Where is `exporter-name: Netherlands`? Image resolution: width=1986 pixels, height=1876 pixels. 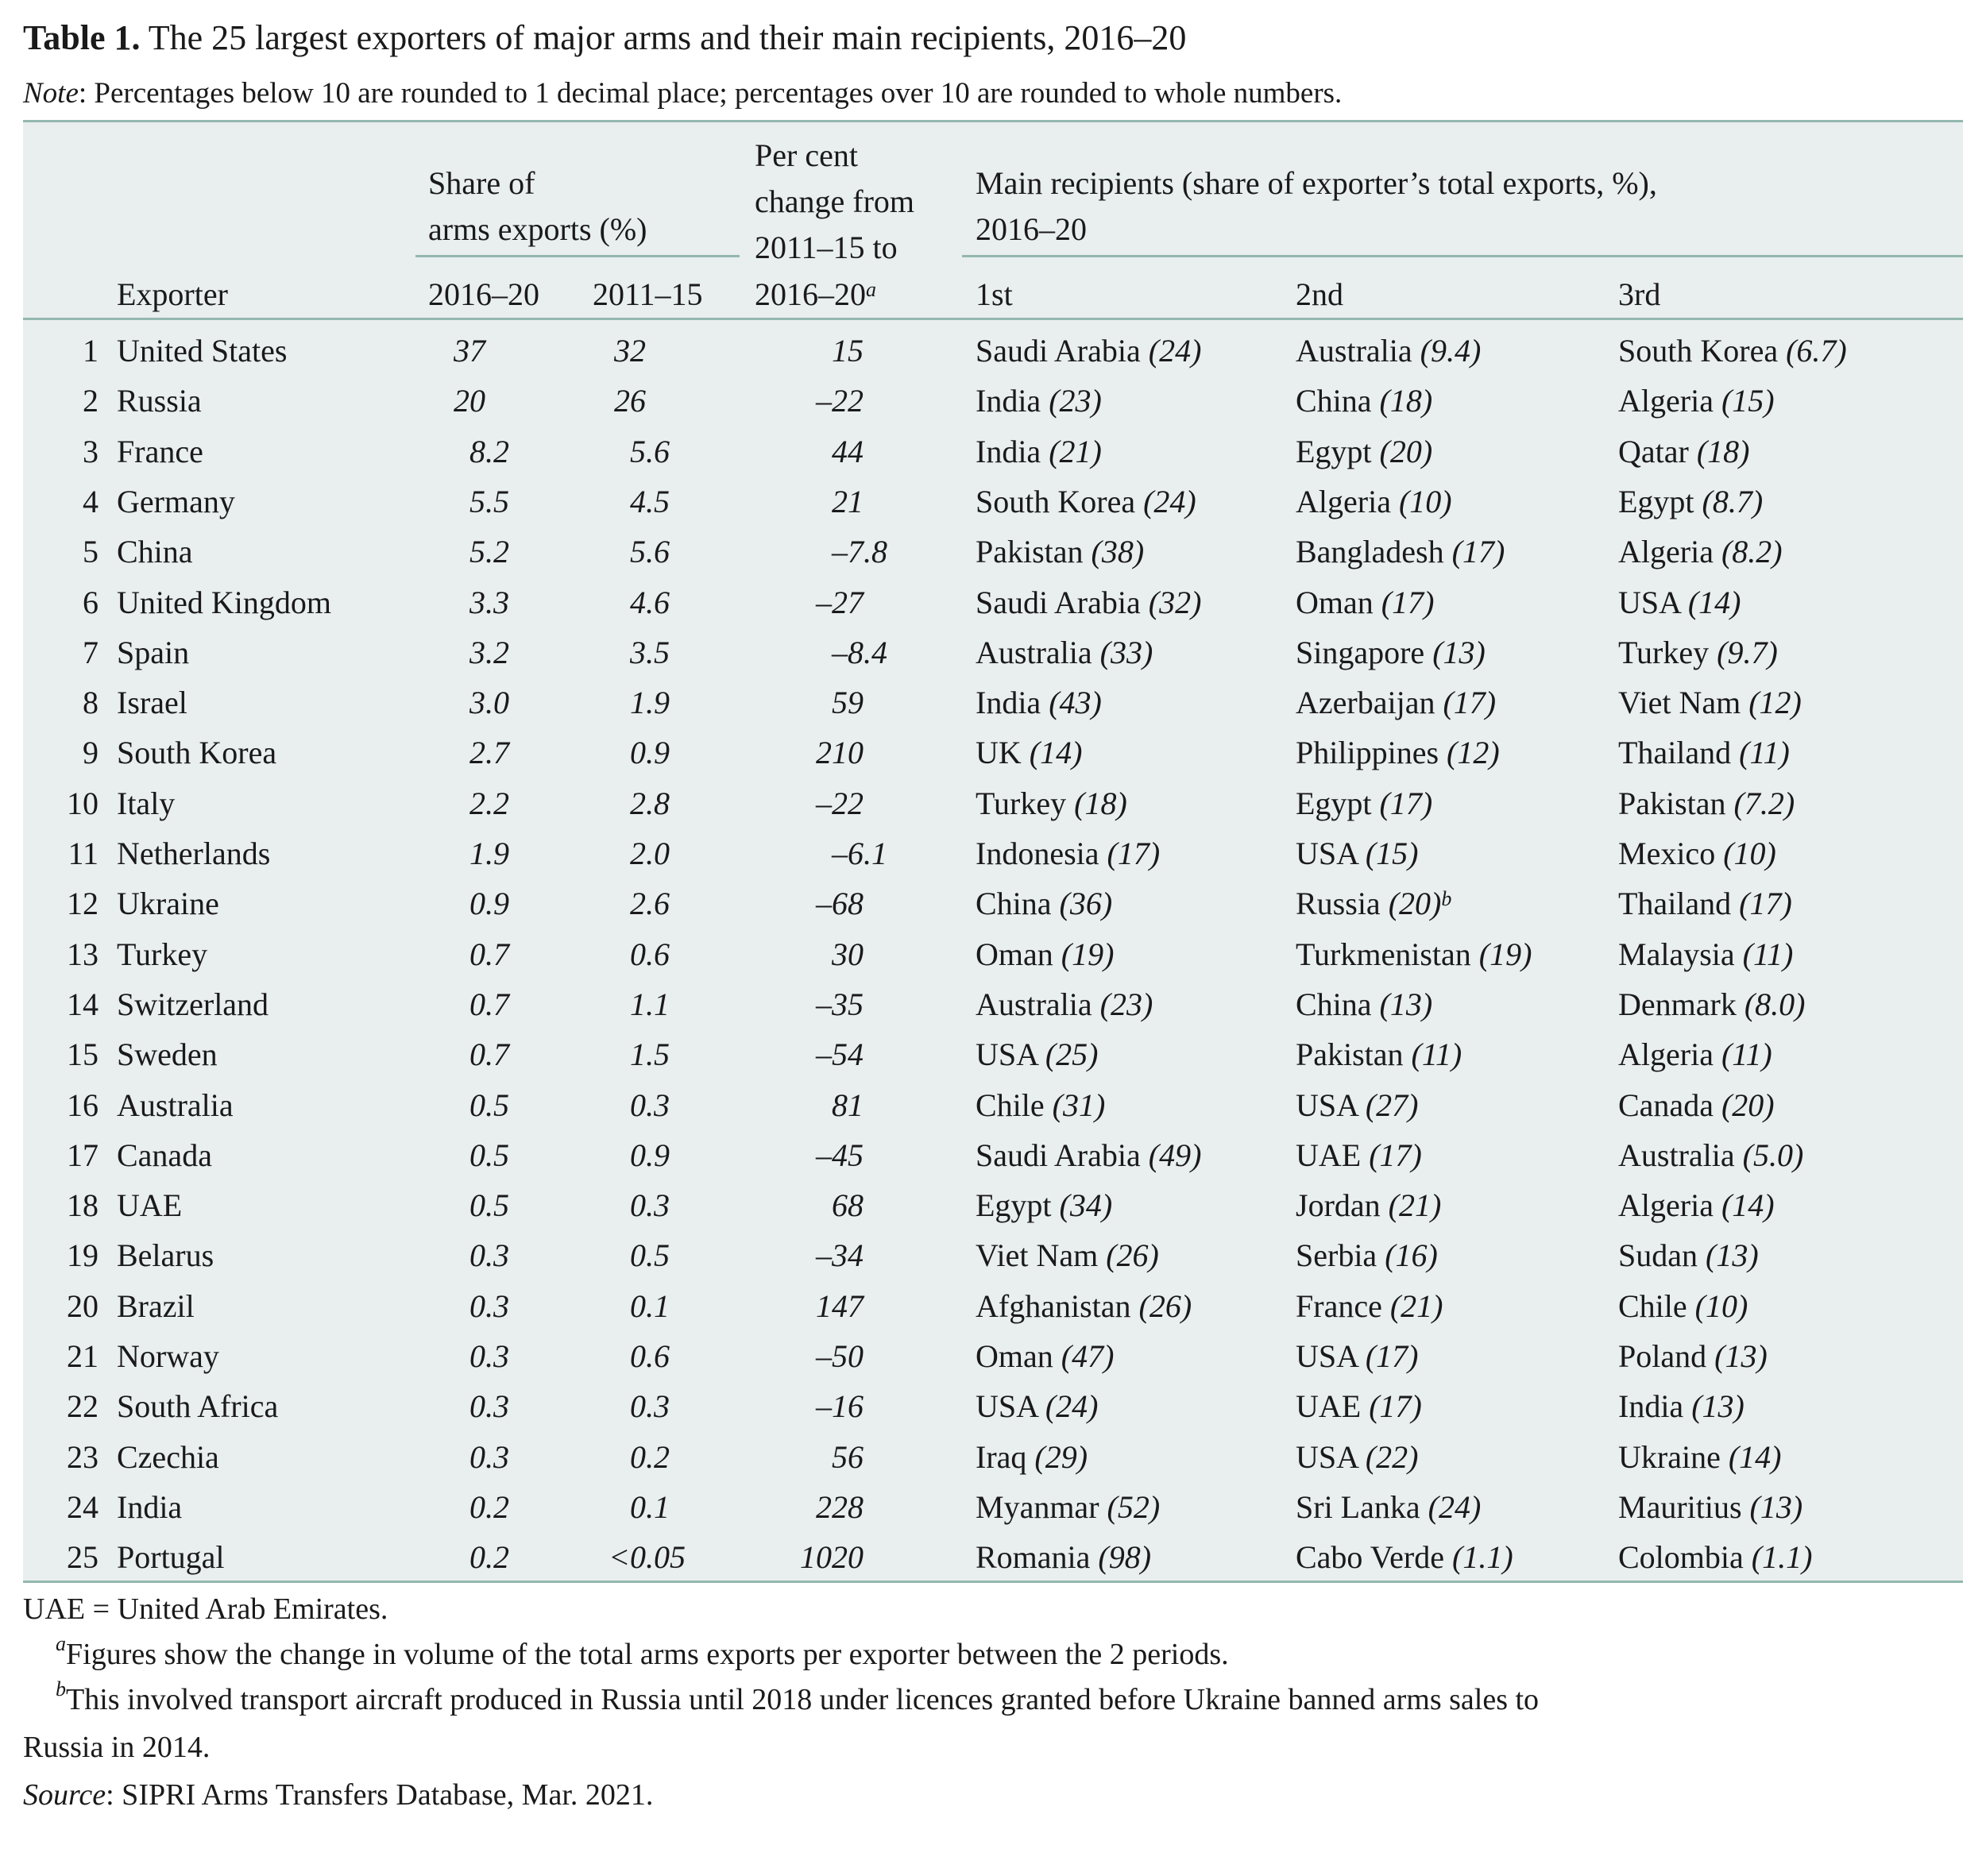 exporter-name: Netherlands is located at coordinates (194, 853).